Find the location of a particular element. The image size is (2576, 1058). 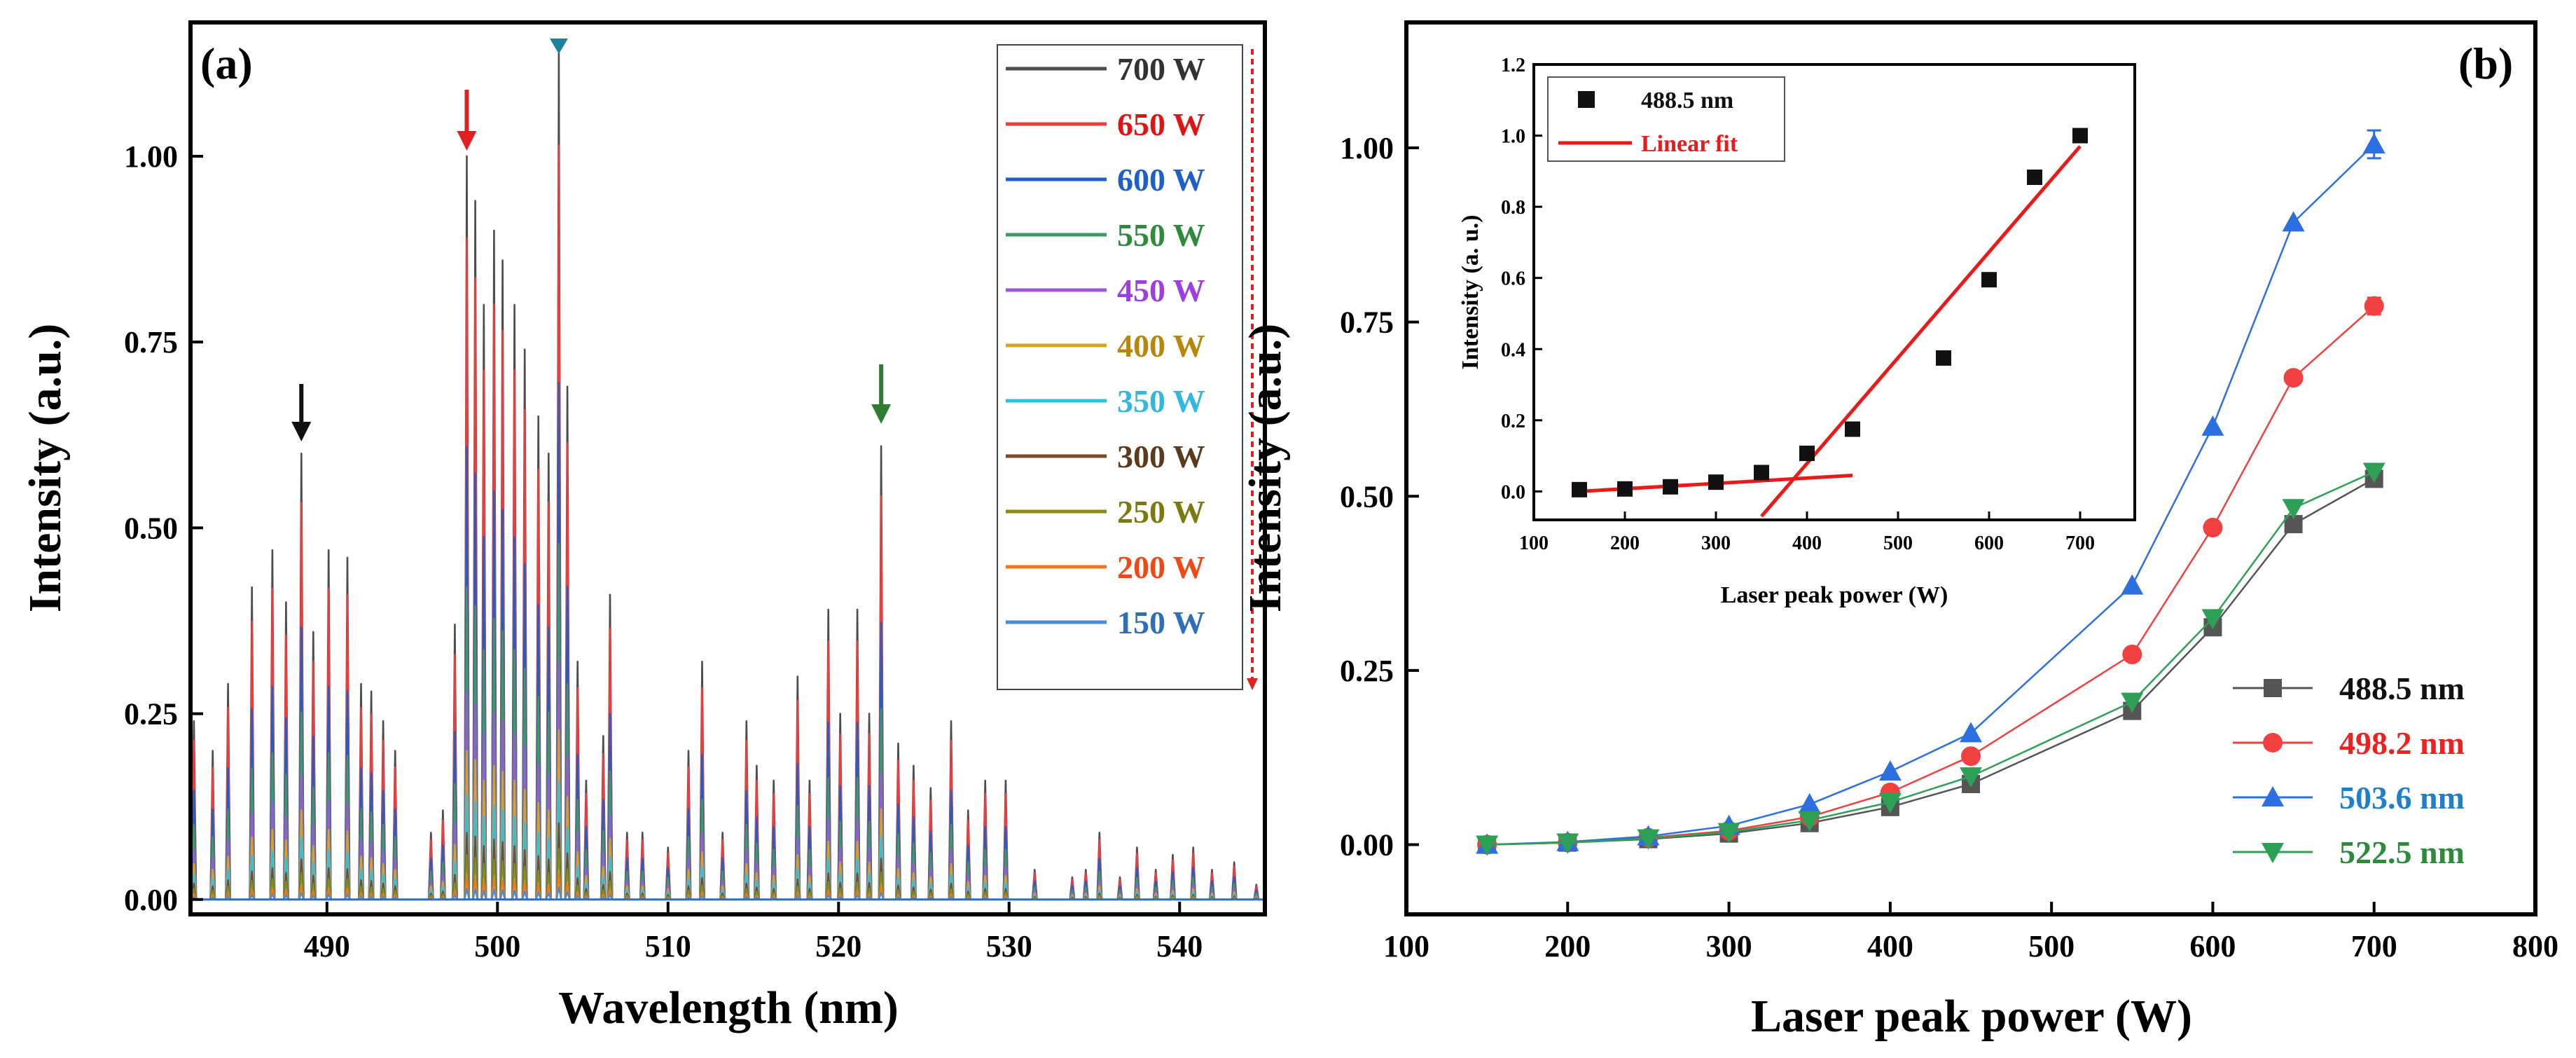

x-tick-label-a: 520 is located at coordinates (838, 946).